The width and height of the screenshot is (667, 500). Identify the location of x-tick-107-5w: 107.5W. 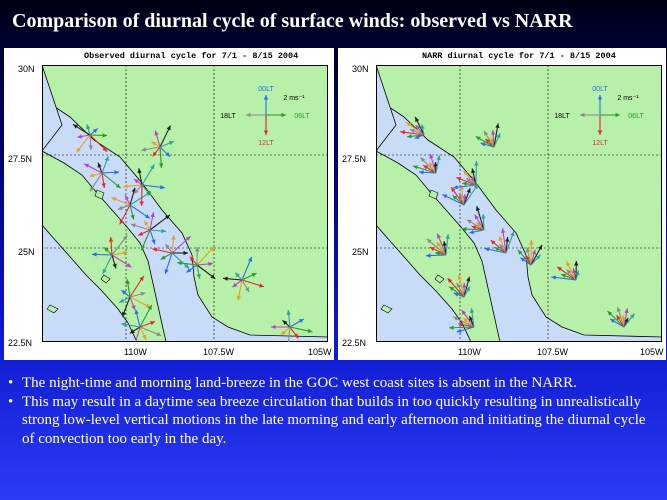
(219, 352).